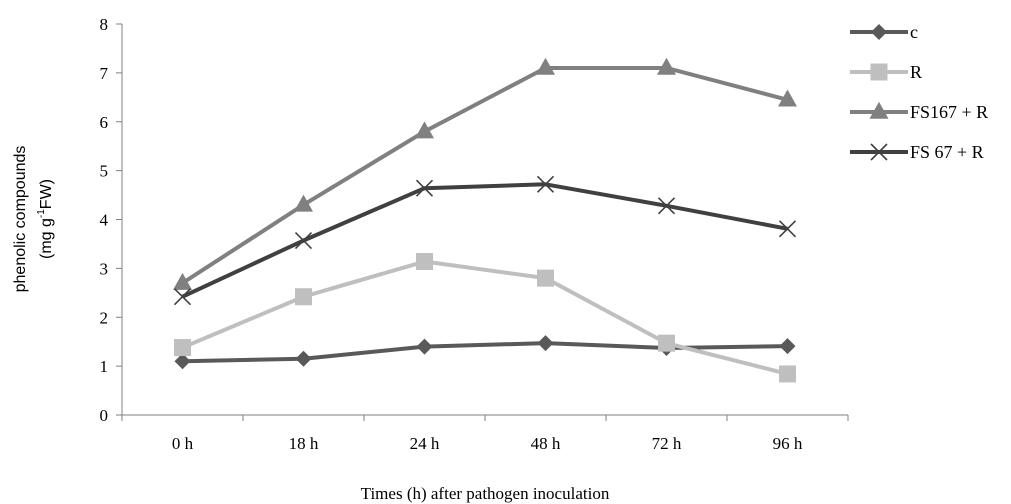 This screenshot has height=504, width=1011. What do you see at coordinates (914, 32) in the screenshot?
I see `legend-label: c` at bounding box center [914, 32].